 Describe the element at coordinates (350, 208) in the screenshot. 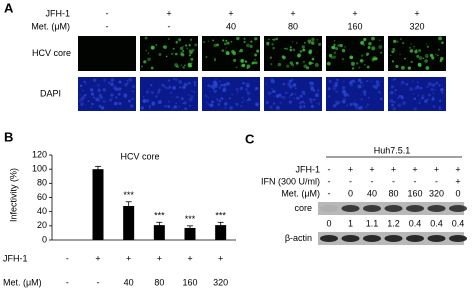

I see `band` at that location.